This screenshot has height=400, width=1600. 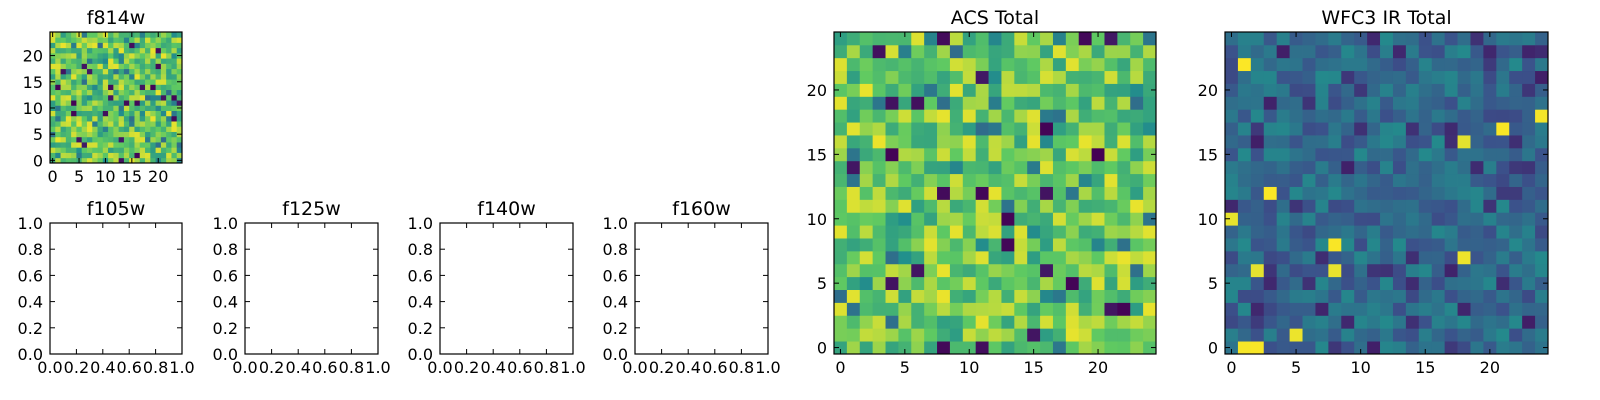 What do you see at coordinates (324, 367) in the screenshot?
I see `x-tick-label: 0.6` at bounding box center [324, 367].